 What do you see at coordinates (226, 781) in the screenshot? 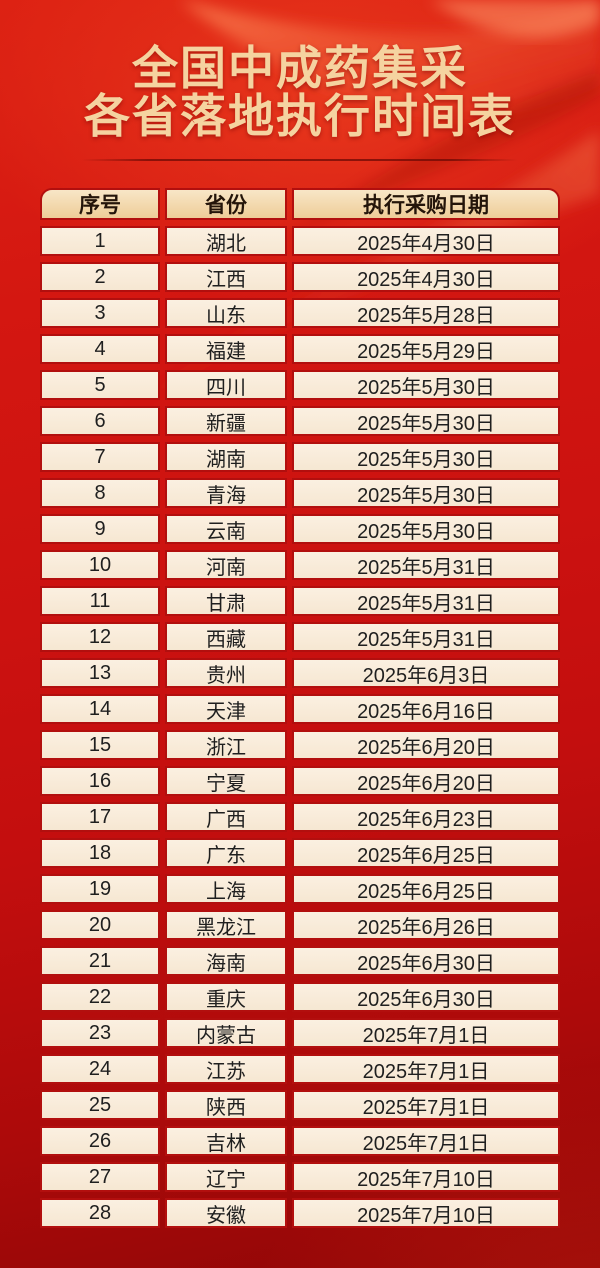
I see `cell-province: 宁夏` at bounding box center [226, 781].